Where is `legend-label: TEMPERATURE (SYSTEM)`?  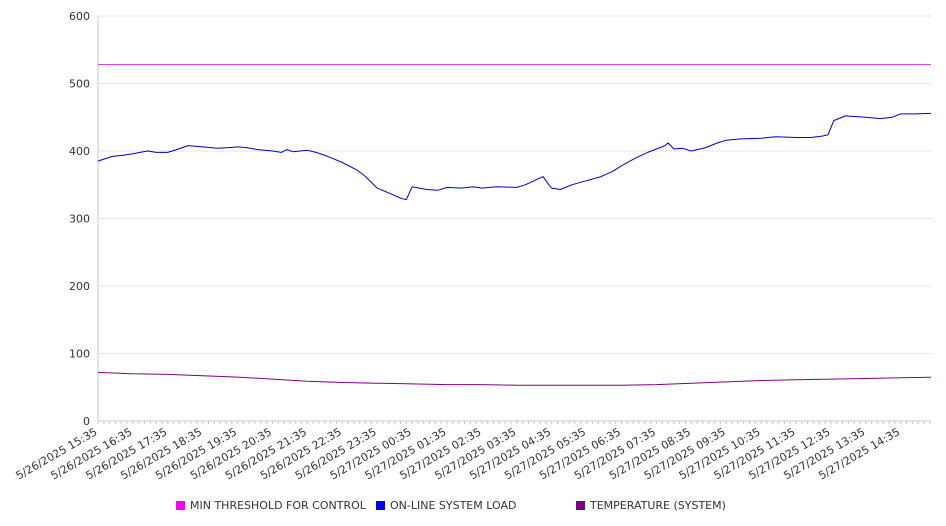 legend-label: TEMPERATURE (SYSTEM) is located at coordinates (657, 505).